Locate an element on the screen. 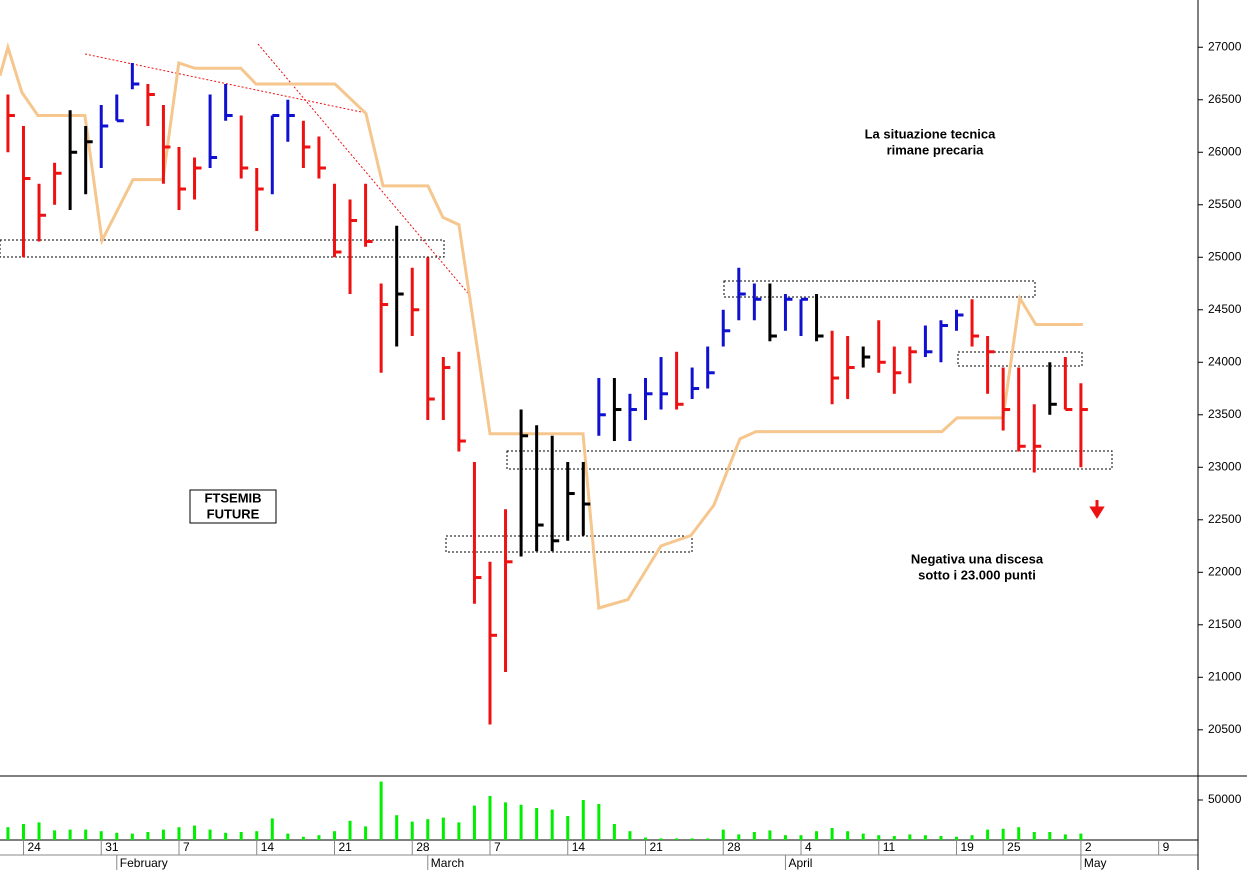 Image resolution: width=1247 pixels, height=870 pixels. chart-label: FTSEMIB is located at coordinates (232, 497).